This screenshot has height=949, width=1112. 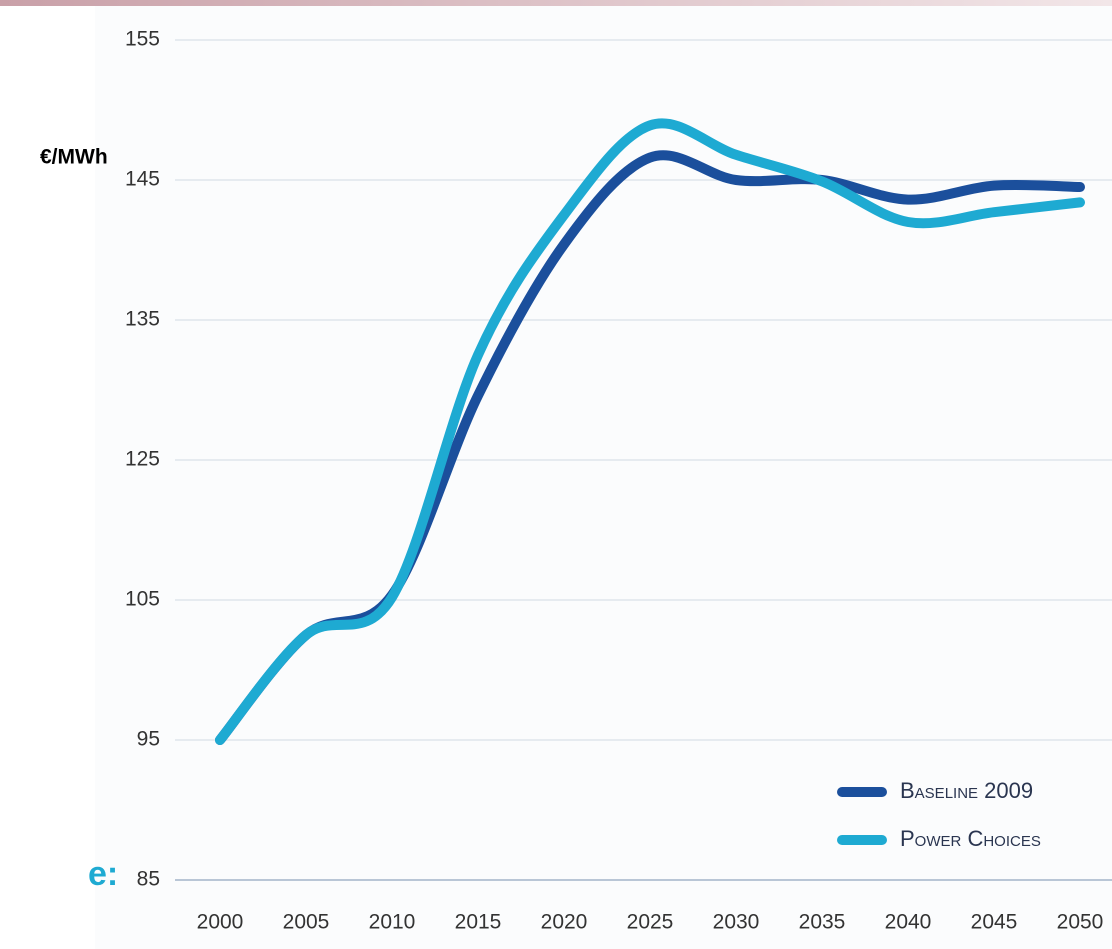 What do you see at coordinates (148, 879) in the screenshot?
I see `y-tick-label: 85` at bounding box center [148, 879].